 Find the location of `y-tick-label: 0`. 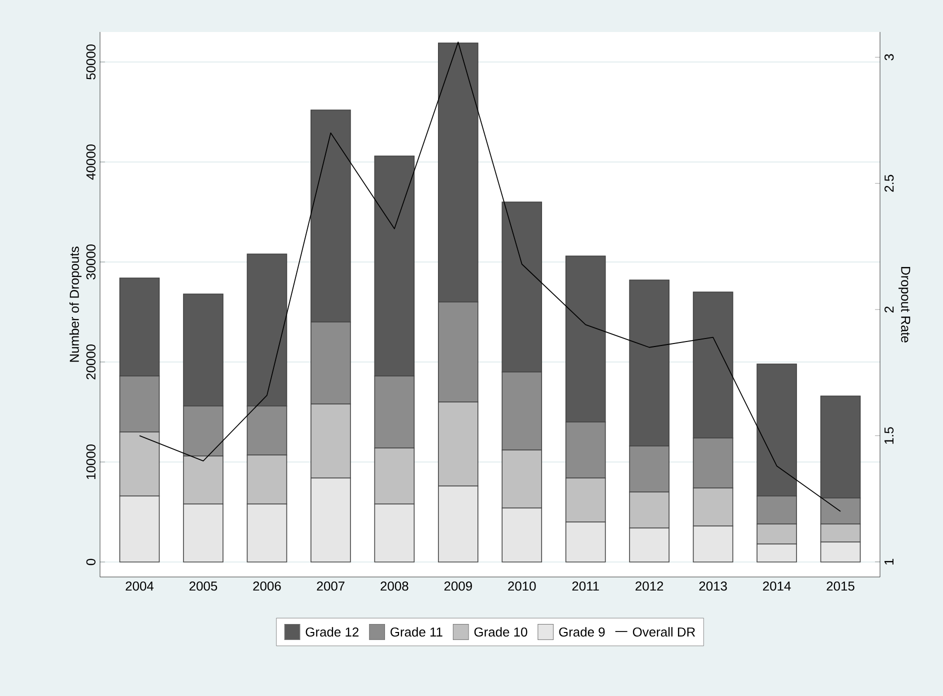

y-tick-label: 0 is located at coordinates (91, 562).